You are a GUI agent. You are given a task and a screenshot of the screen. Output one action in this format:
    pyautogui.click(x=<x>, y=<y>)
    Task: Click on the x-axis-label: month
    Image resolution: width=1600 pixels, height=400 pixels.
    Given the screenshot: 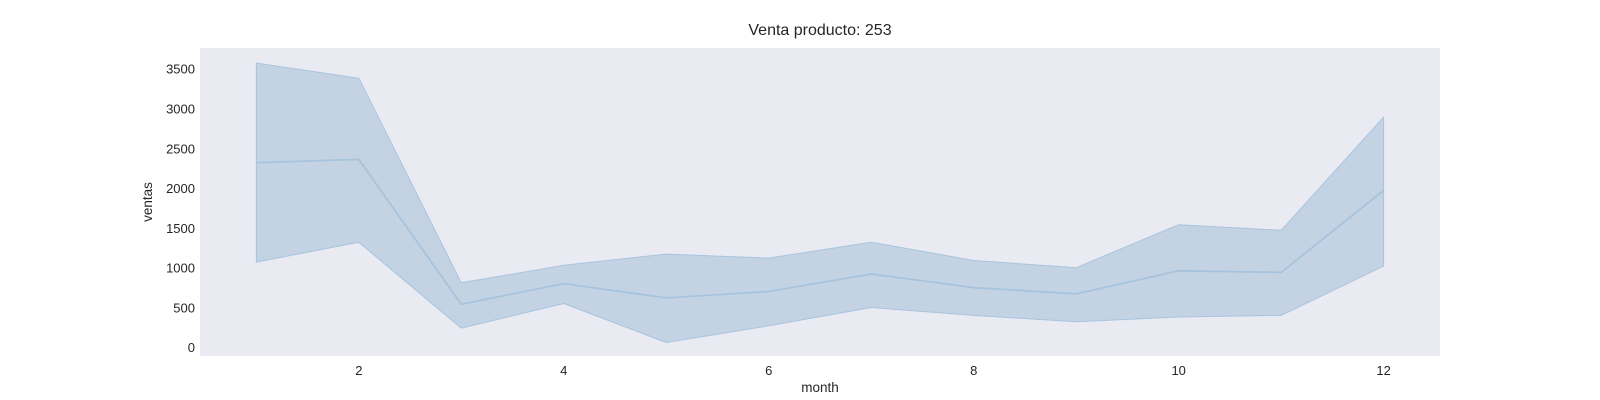 What is the action you would take?
    pyautogui.click(x=820, y=387)
    